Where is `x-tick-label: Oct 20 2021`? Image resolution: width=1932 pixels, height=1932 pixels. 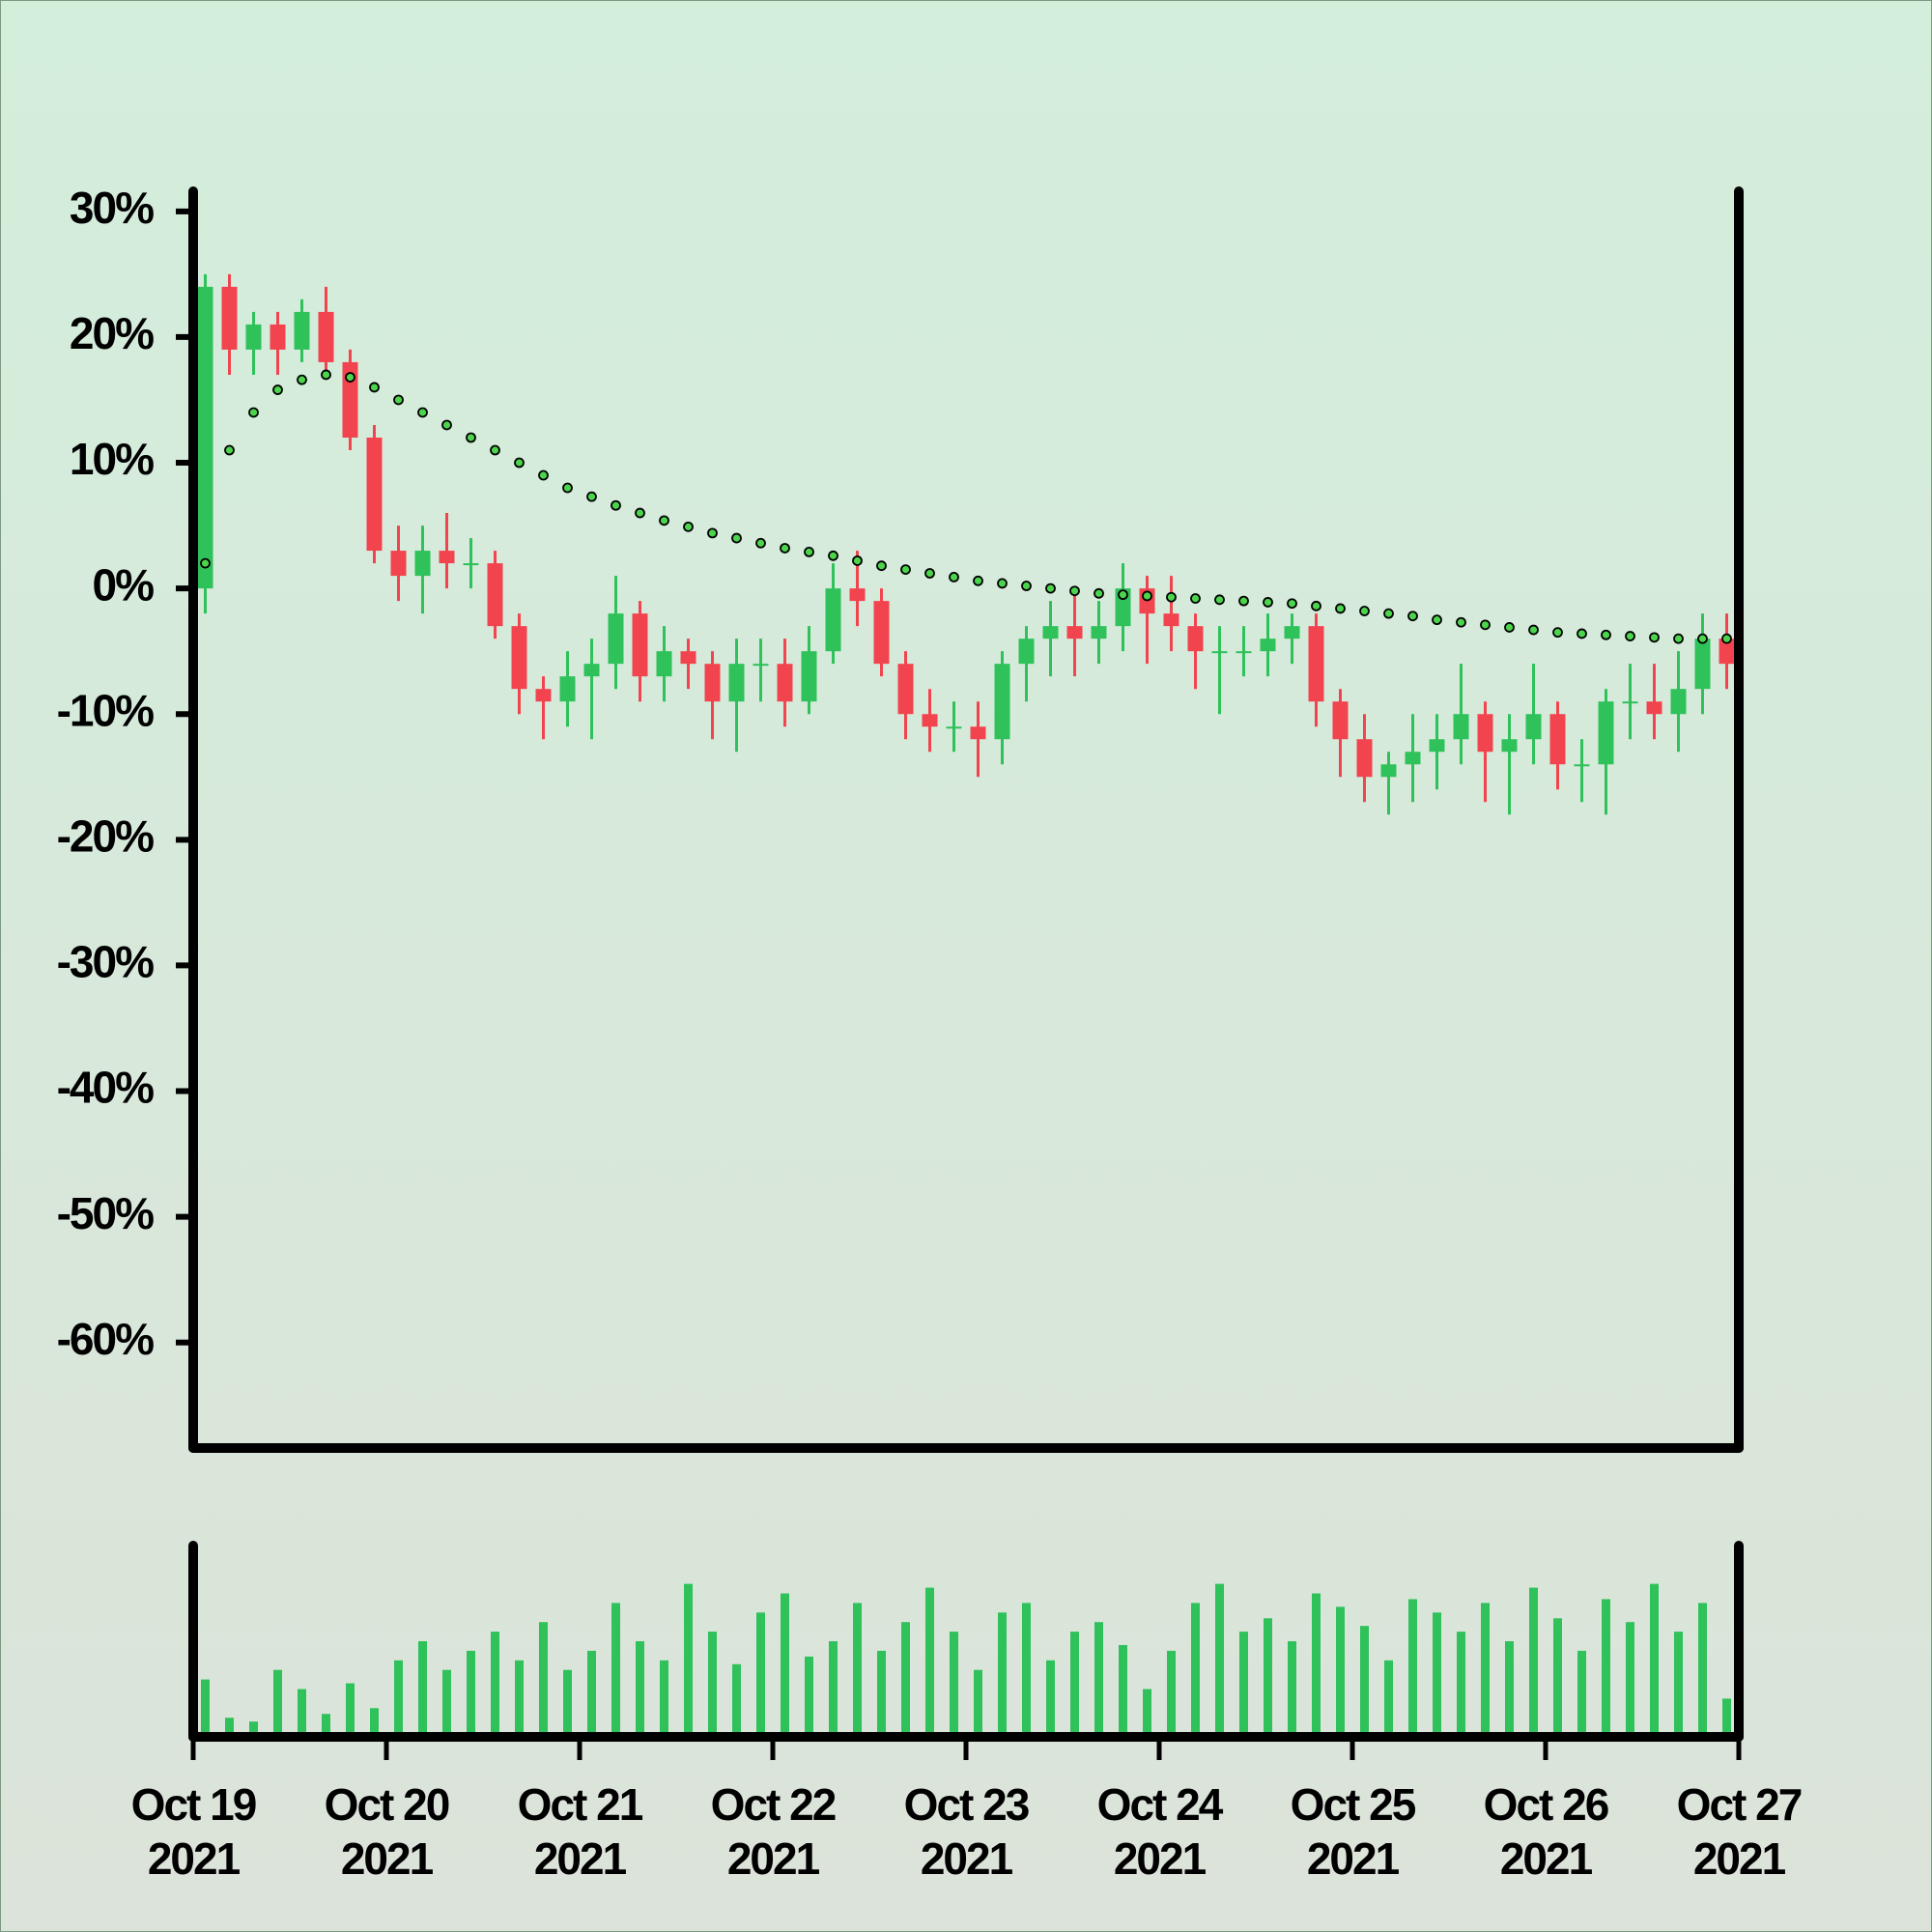
x-tick-label: Oct 20 2021 is located at coordinates (387, 1831).